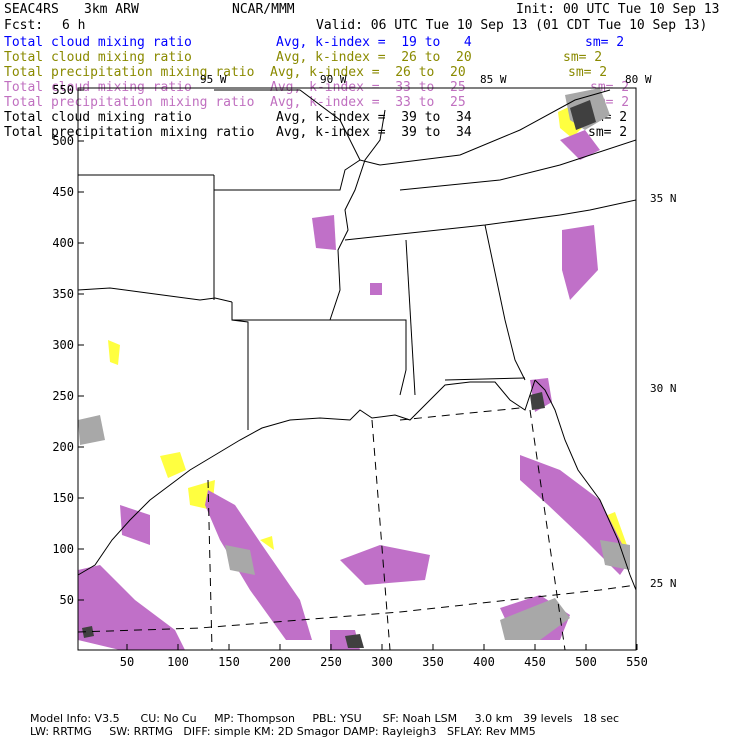  I want to click on init-time: Init: 00 UTC Tue 10 Sep 13, so click(618, 9).